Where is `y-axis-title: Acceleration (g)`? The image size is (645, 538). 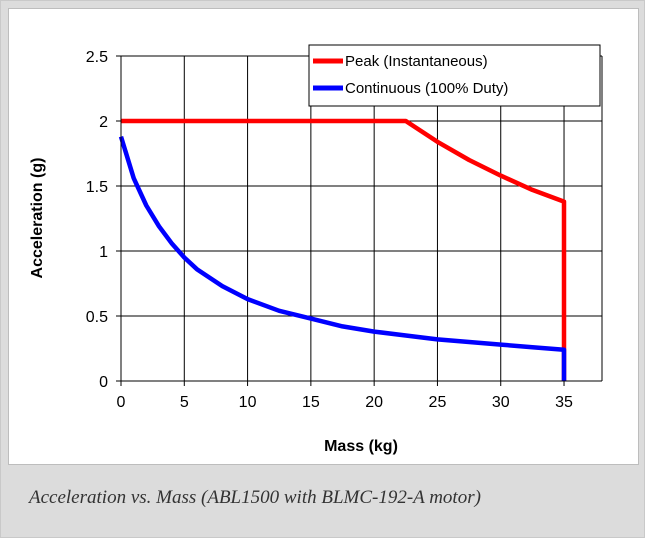 y-axis-title: Acceleration (g) is located at coordinates (37, 218).